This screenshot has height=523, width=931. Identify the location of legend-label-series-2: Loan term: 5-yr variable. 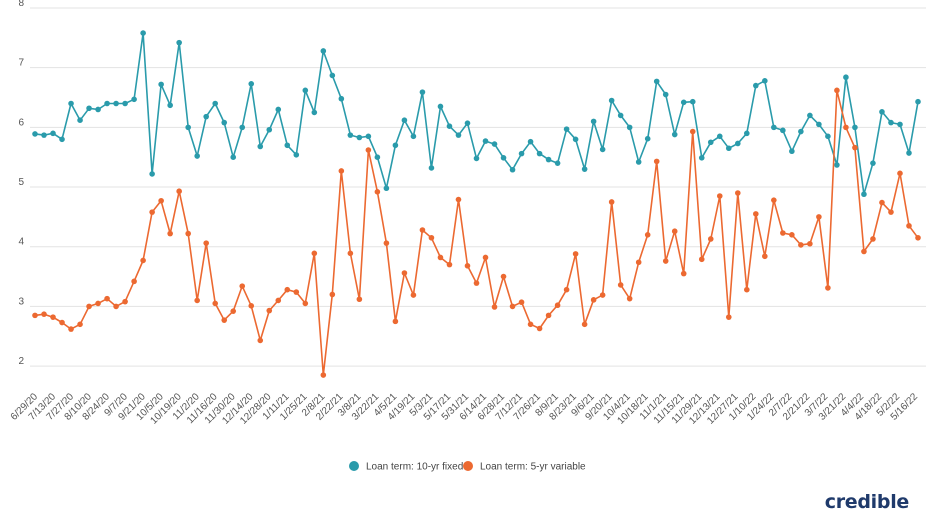
(533, 467).